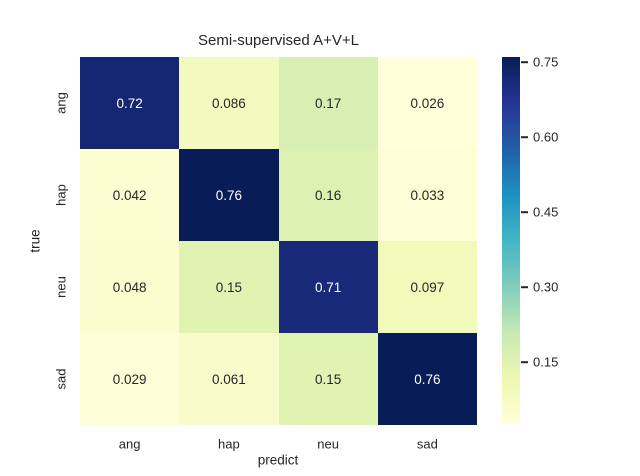 The image size is (640, 476). What do you see at coordinates (524, 362) in the screenshot?
I see `colorbar-tick-mark-0.15` at bounding box center [524, 362].